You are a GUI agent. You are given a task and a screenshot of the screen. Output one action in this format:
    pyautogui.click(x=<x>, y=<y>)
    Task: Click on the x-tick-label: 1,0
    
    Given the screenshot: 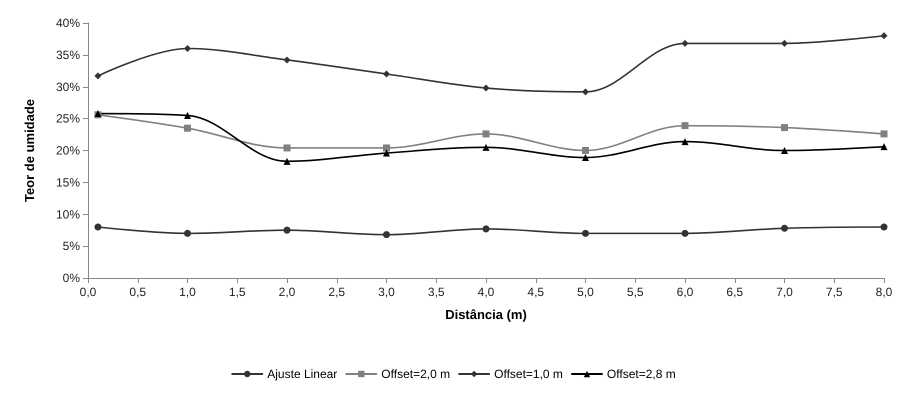 What is the action you would take?
    pyautogui.click(x=187, y=292)
    